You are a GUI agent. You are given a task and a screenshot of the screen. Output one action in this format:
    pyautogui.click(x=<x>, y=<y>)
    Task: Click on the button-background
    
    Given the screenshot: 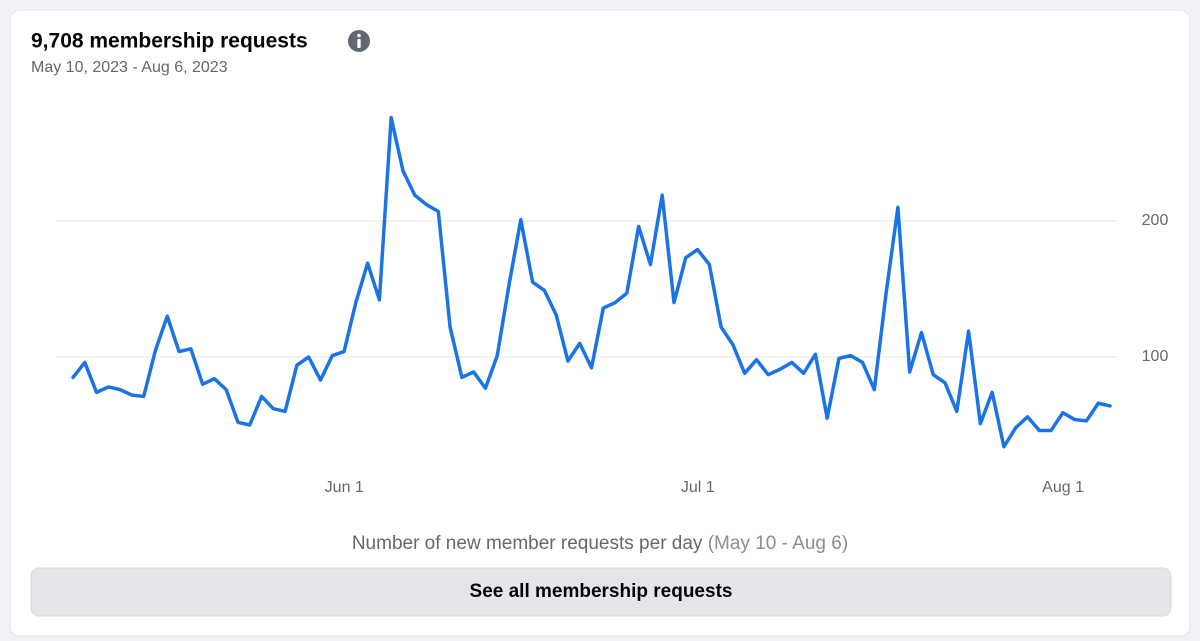 What is the action you would take?
    pyautogui.click(x=601, y=592)
    